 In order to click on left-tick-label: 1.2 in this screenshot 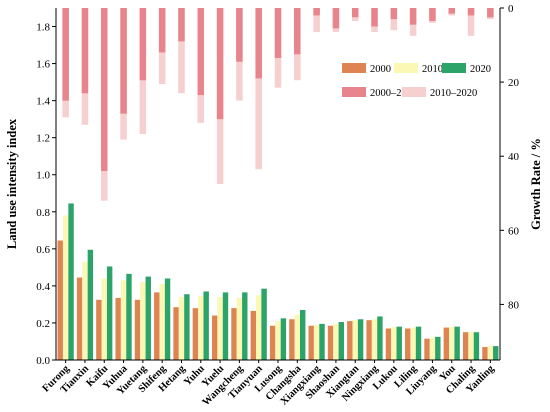, I will do `click(43, 139)`.